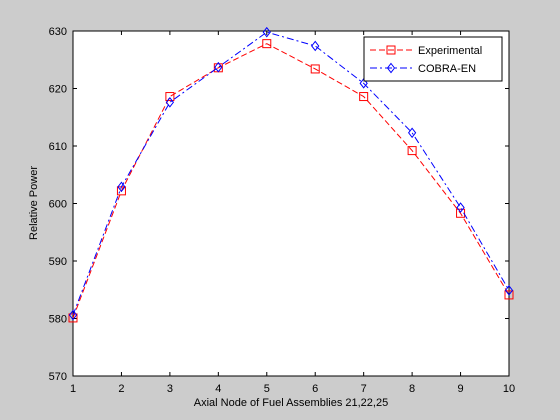 This screenshot has width=560, height=420. I want to click on x-tick-label: 2, so click(121, 389).